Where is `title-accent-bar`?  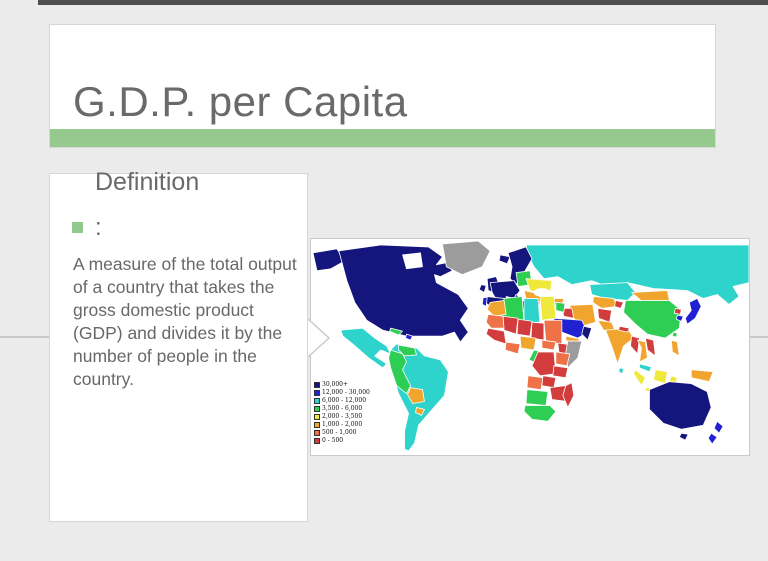 title-accent-bar is located at coordinates (382, 138).